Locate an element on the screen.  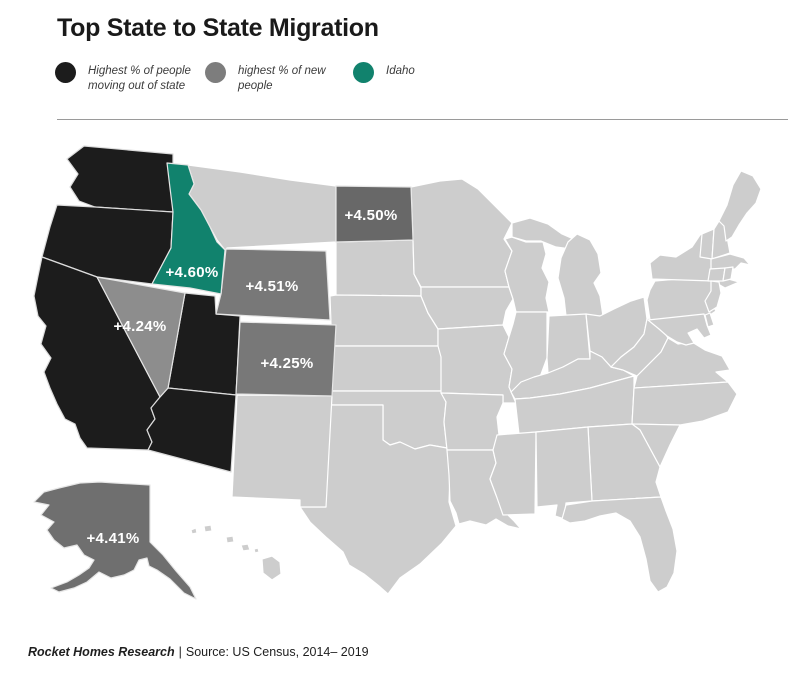
state-idaho is located at coordinates (188, 228).